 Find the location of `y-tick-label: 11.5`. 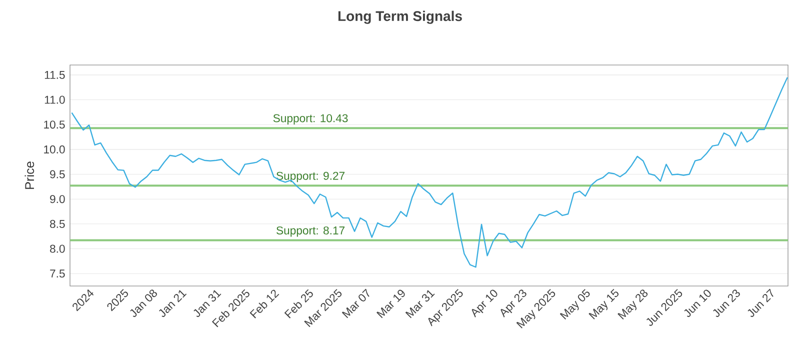

y-tick-label: 11.5 is located at coordinates (54, 74).